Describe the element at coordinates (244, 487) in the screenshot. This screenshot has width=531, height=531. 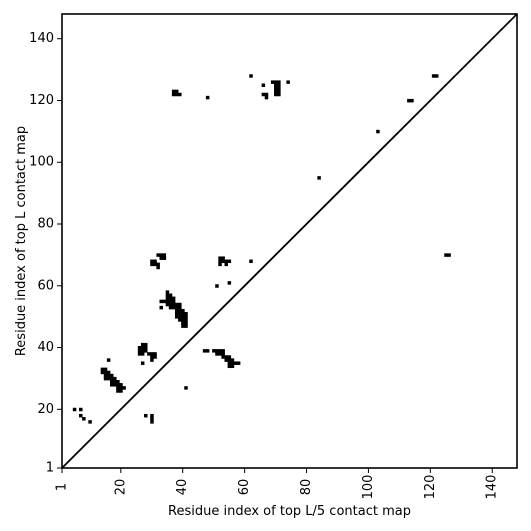
I see `x-tick-label: 60` at that location.